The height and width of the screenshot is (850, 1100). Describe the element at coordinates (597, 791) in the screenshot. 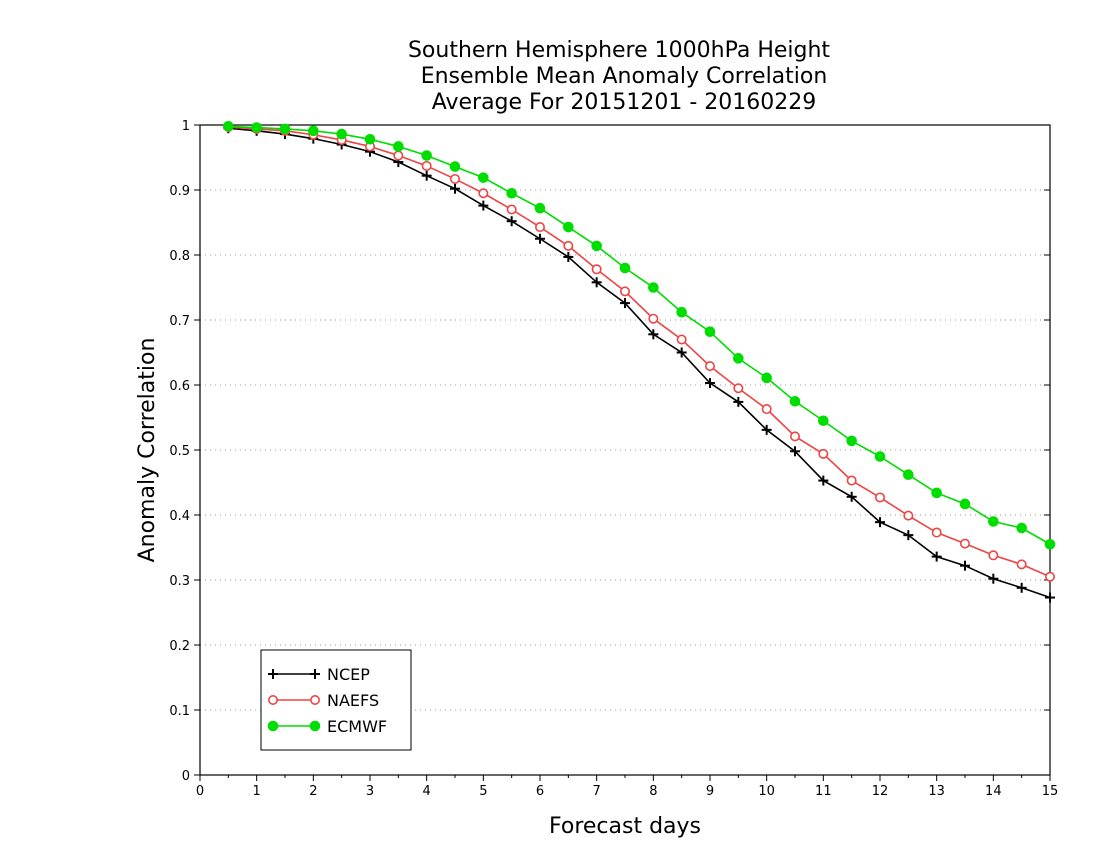

I see `x-tick-label: 7` at that location.